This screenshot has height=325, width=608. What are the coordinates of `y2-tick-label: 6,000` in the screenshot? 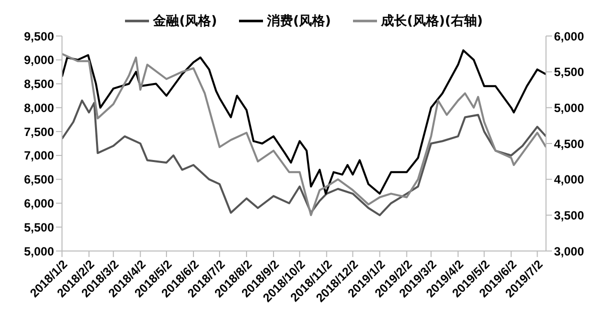 It's located at (569, 36).